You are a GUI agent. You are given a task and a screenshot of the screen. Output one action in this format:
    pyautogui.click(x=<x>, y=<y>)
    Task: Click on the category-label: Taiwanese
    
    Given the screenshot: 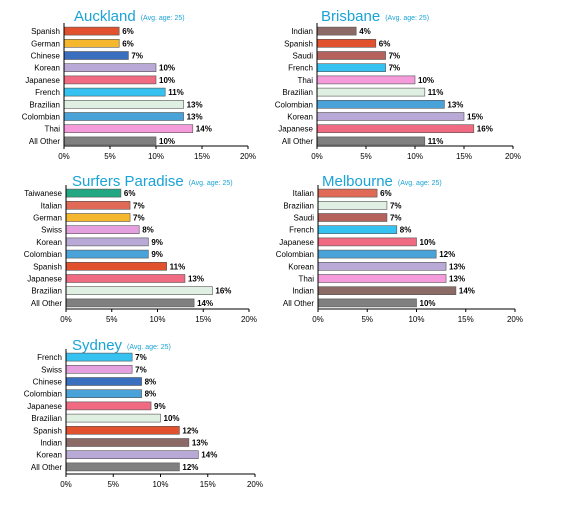 What is the action you would take?
    pyautogui.click(x=43, y=193)
    